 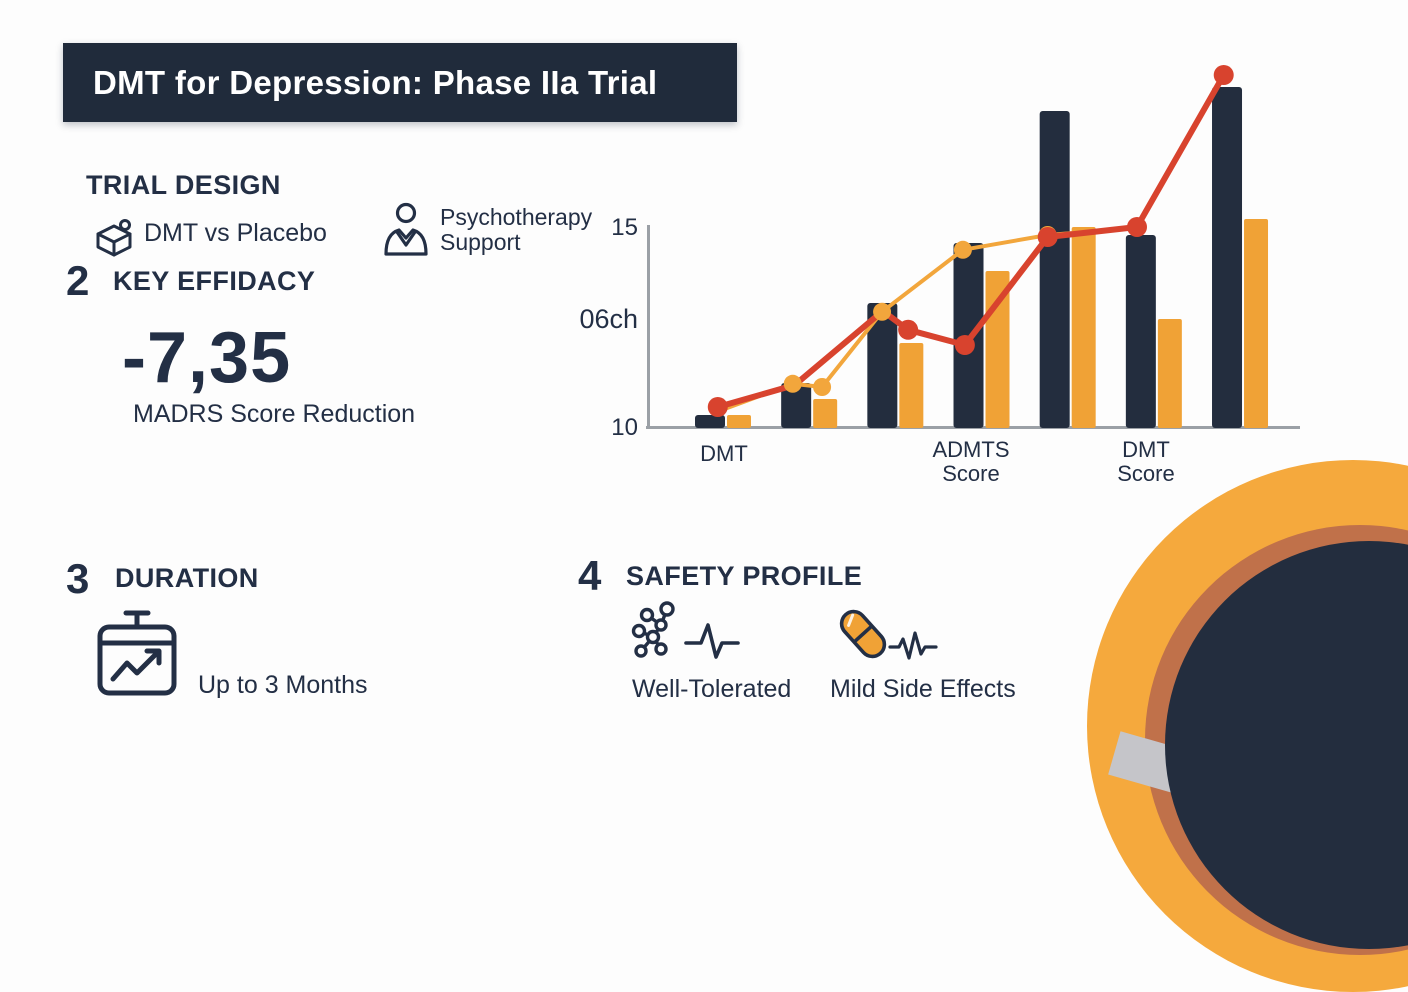 I want to click on x-label-admts-score: ADMTS Score, so click(x=971, y=462).